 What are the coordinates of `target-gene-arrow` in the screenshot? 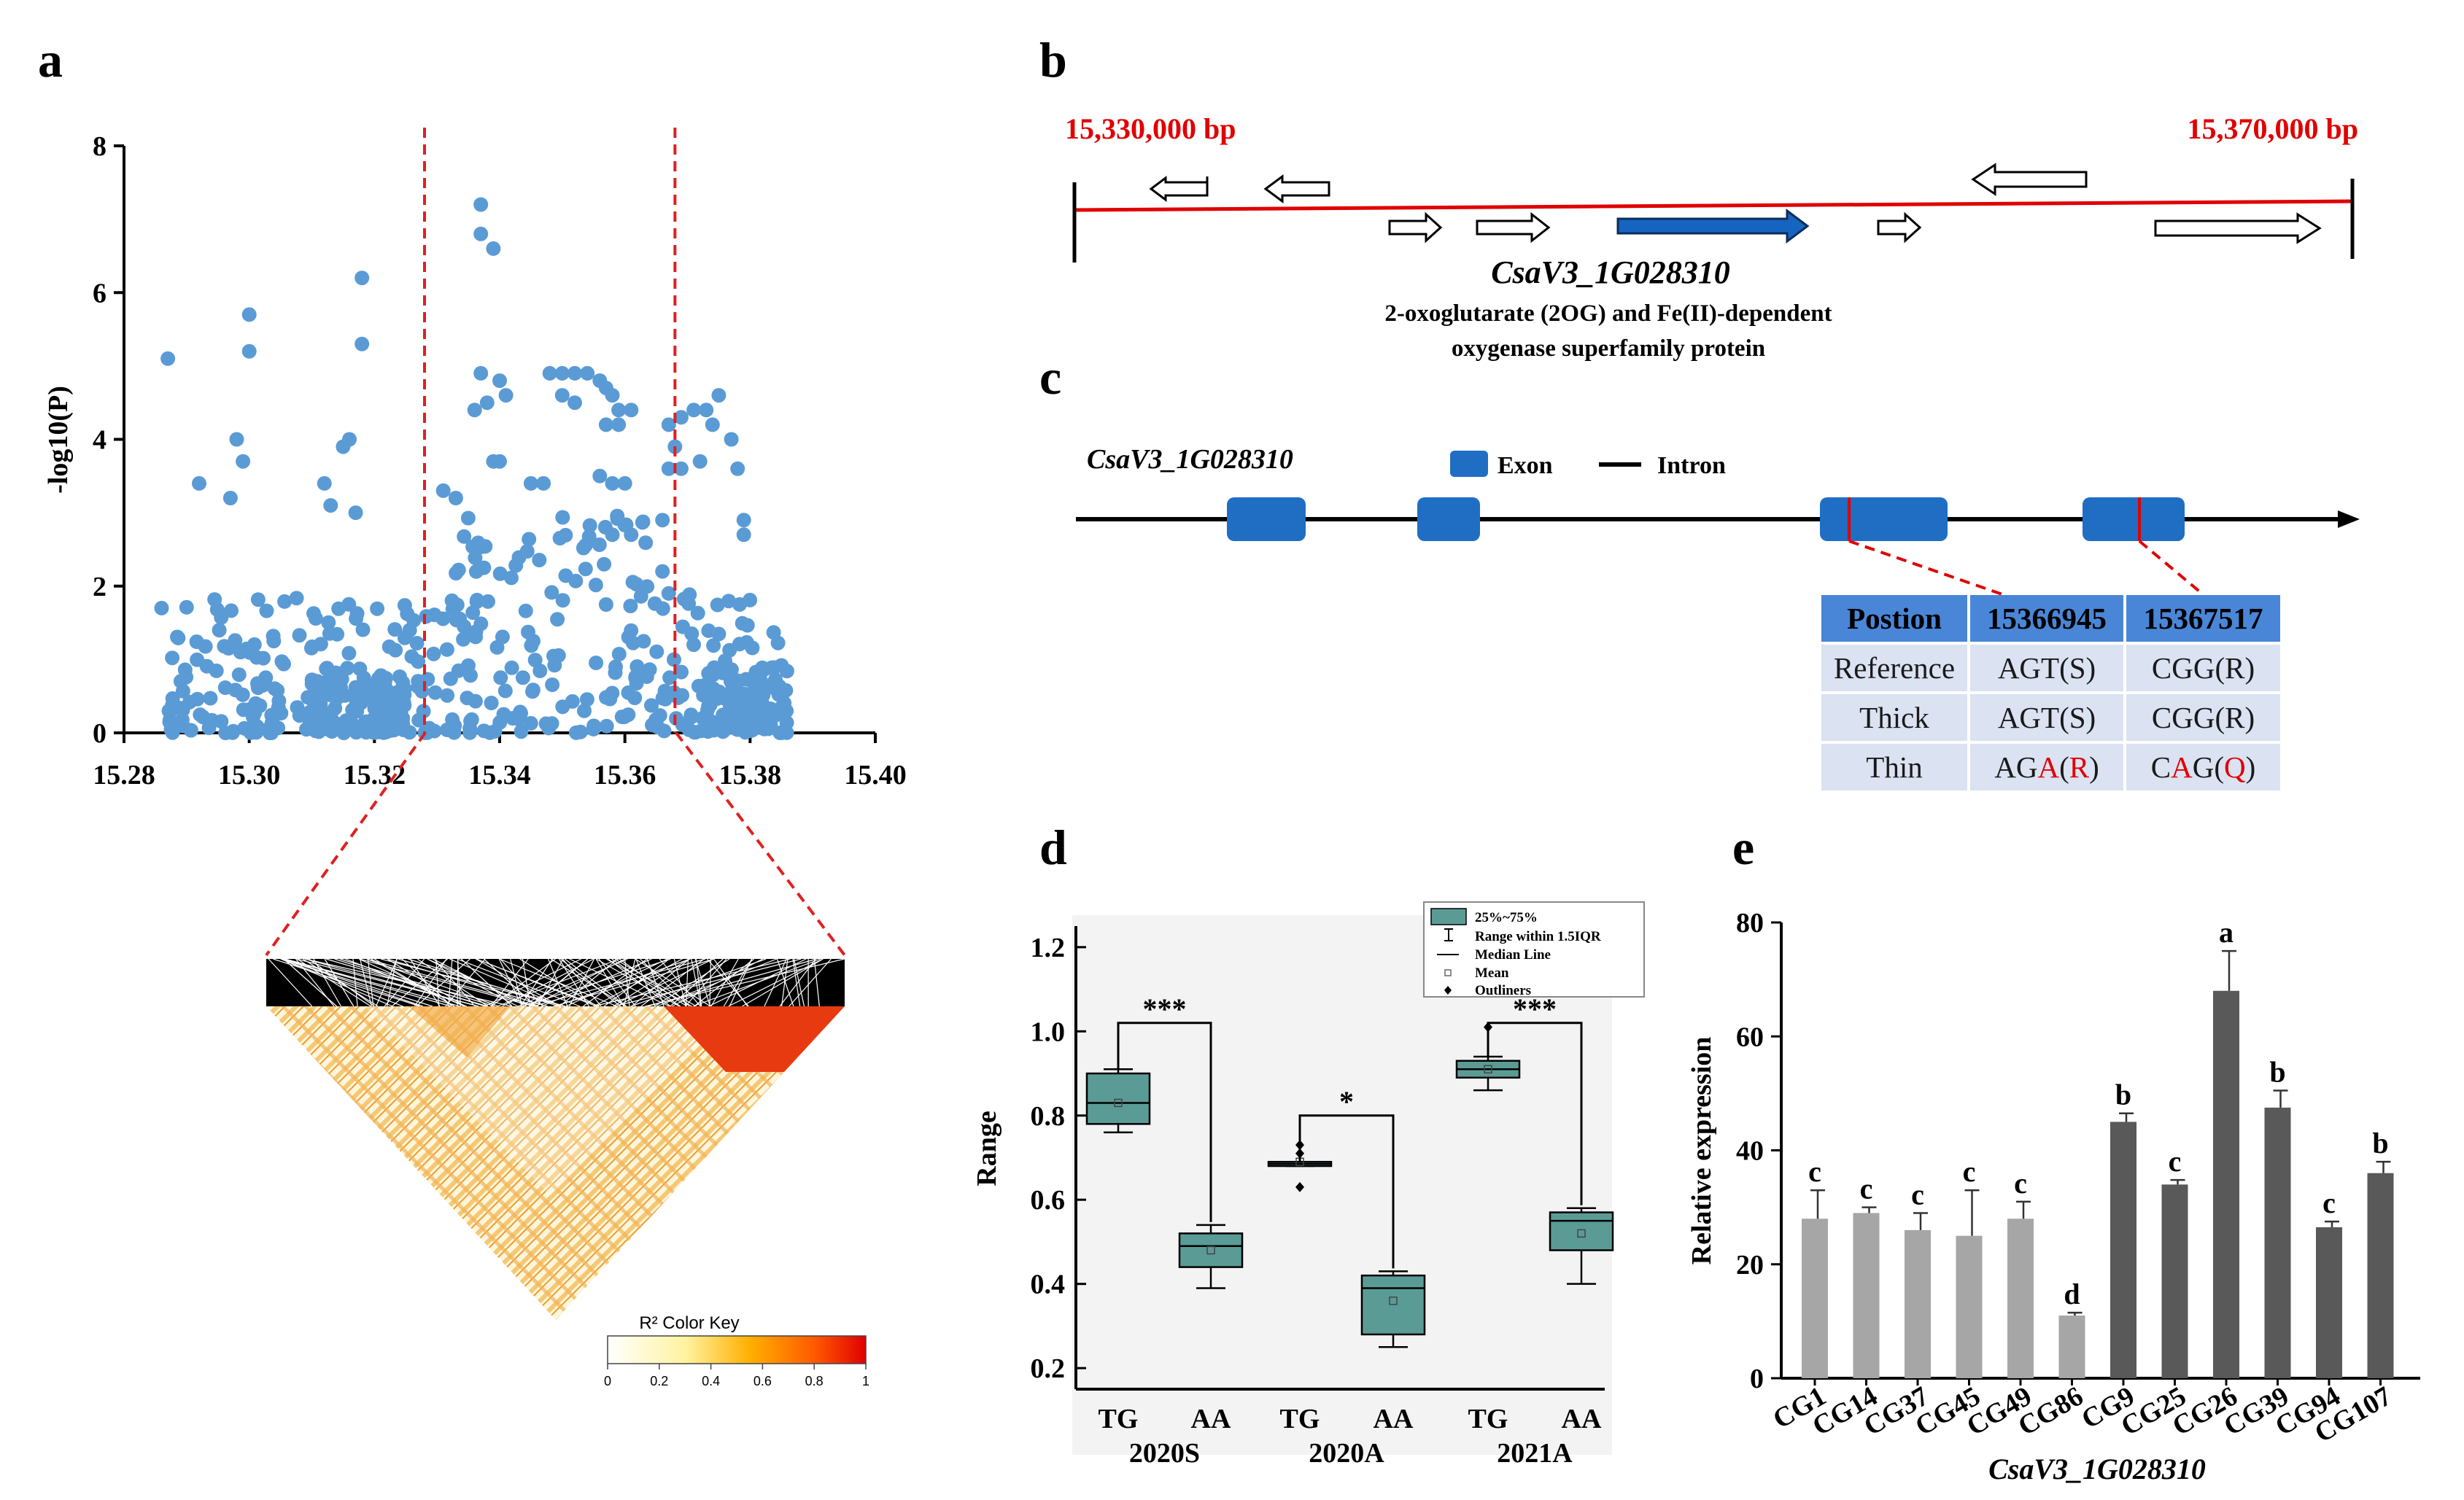 It's located at (1713, 226).